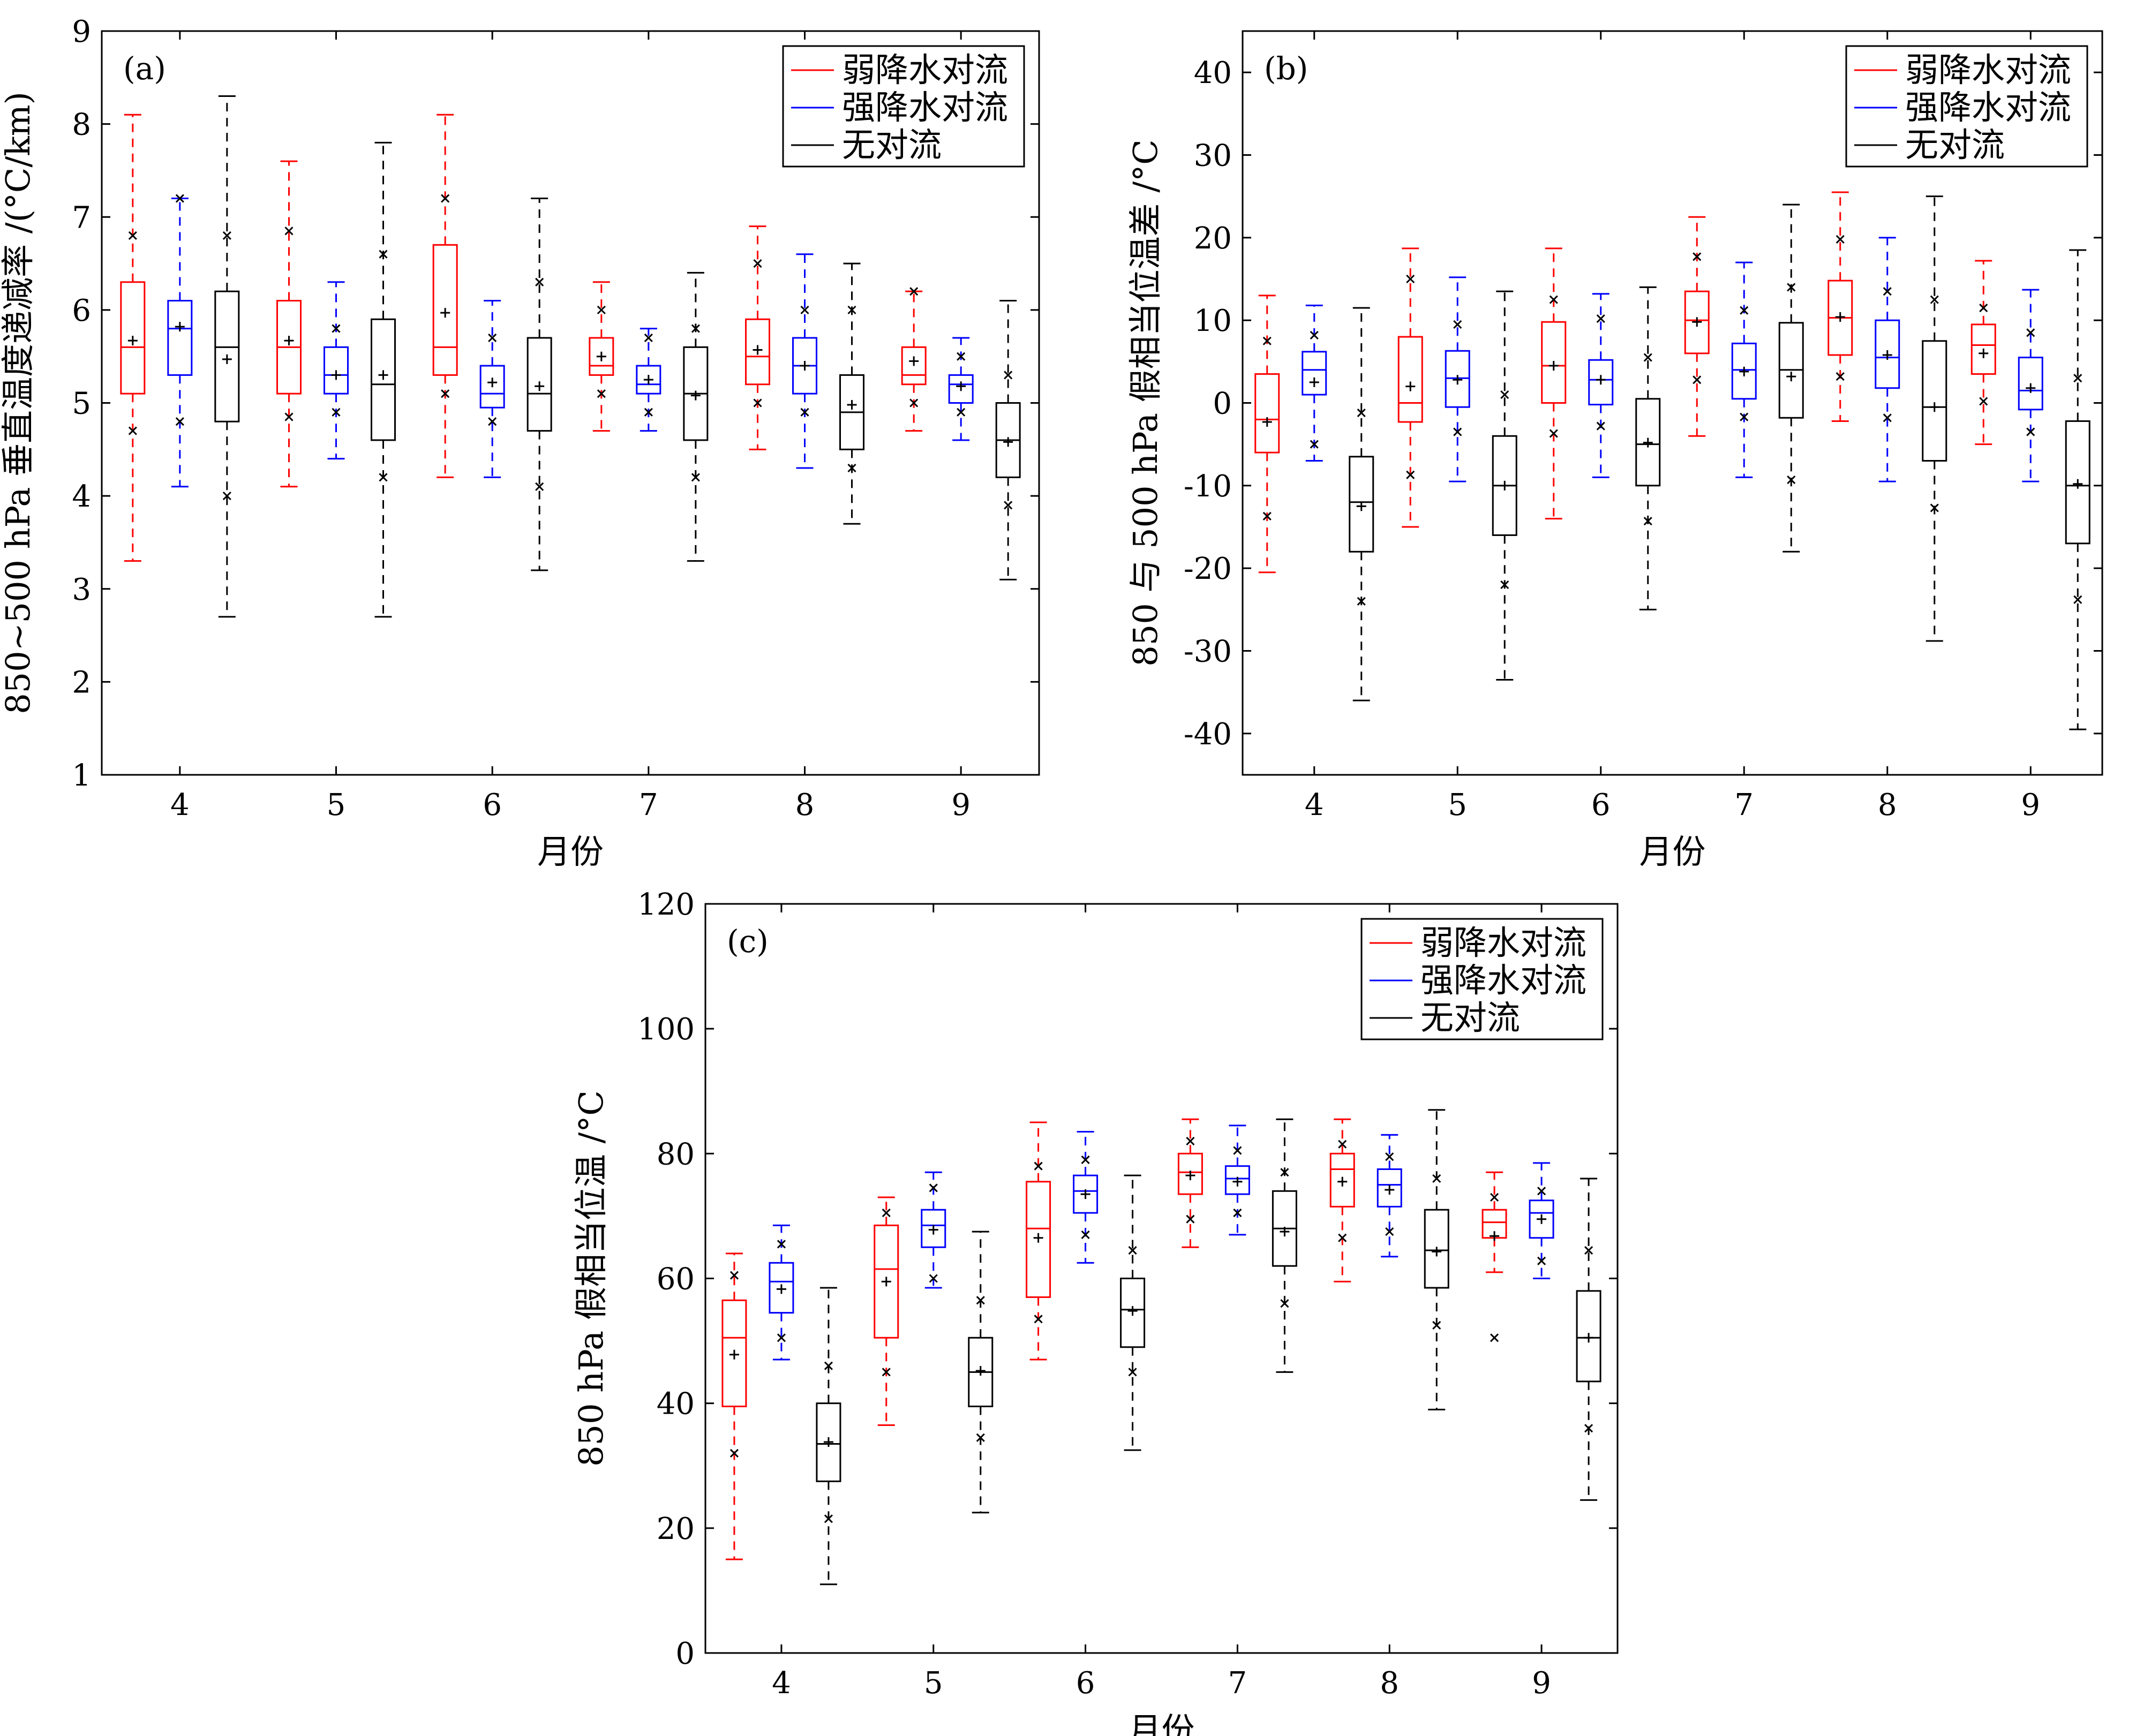 The width and height of the screenshot is (2151, 1736). I want to click on y-tick-label: -10, so click(1208, 486).